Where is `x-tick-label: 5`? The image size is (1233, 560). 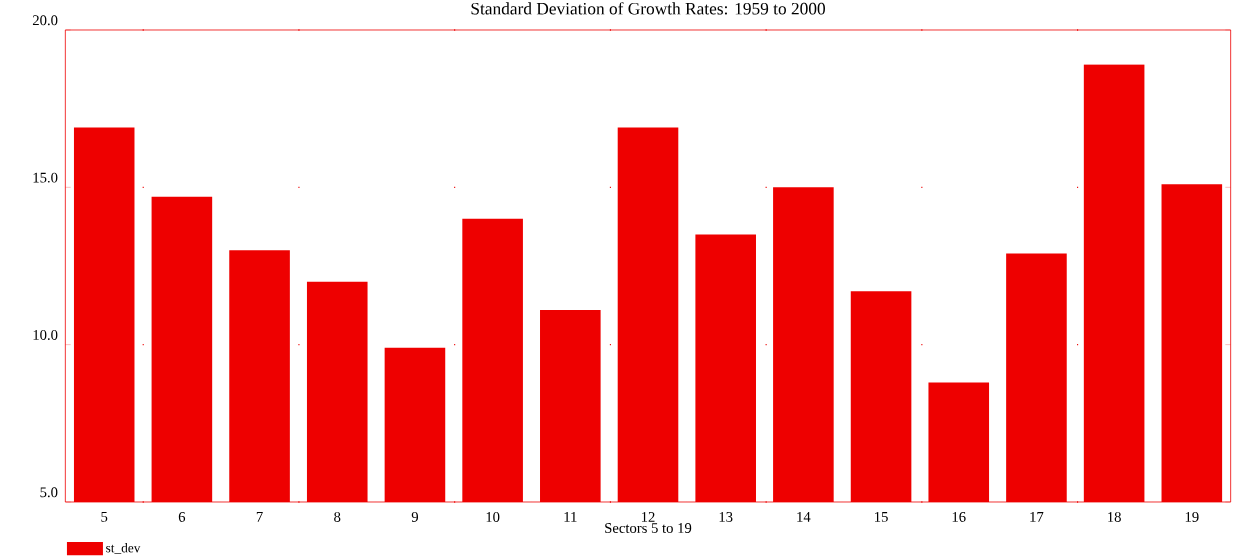
x-tick-label: 5 is located at coordinates (104, 517).